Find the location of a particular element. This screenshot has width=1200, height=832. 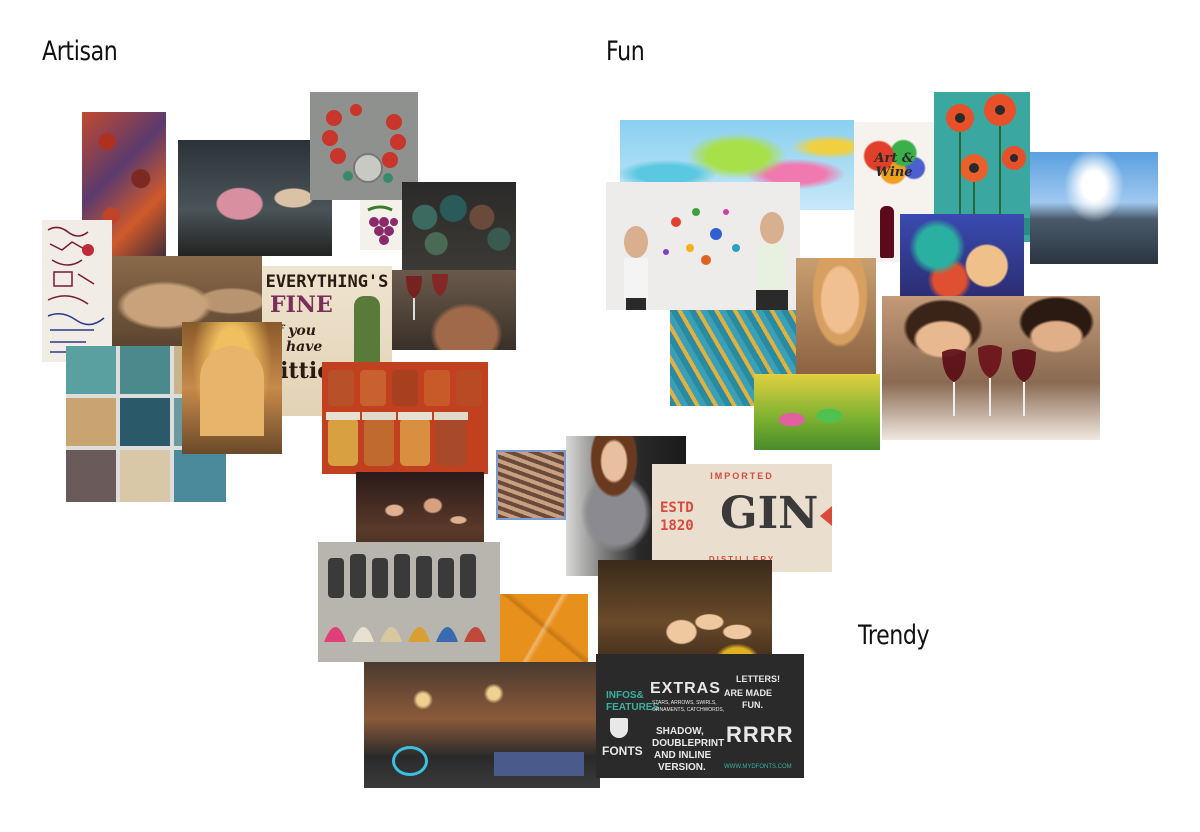

fine-line1: EVERYTHING'S is located at coordinates (327, 282).